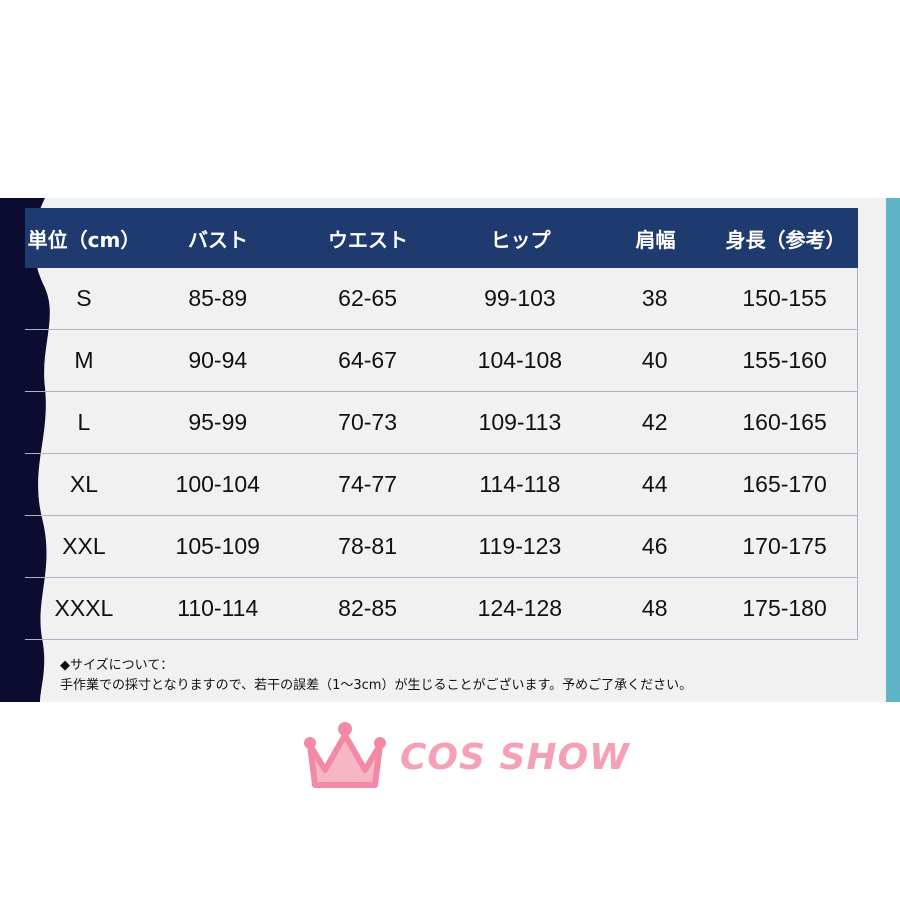  I want to click on cell-bust: 85-89, so click(218, 298).